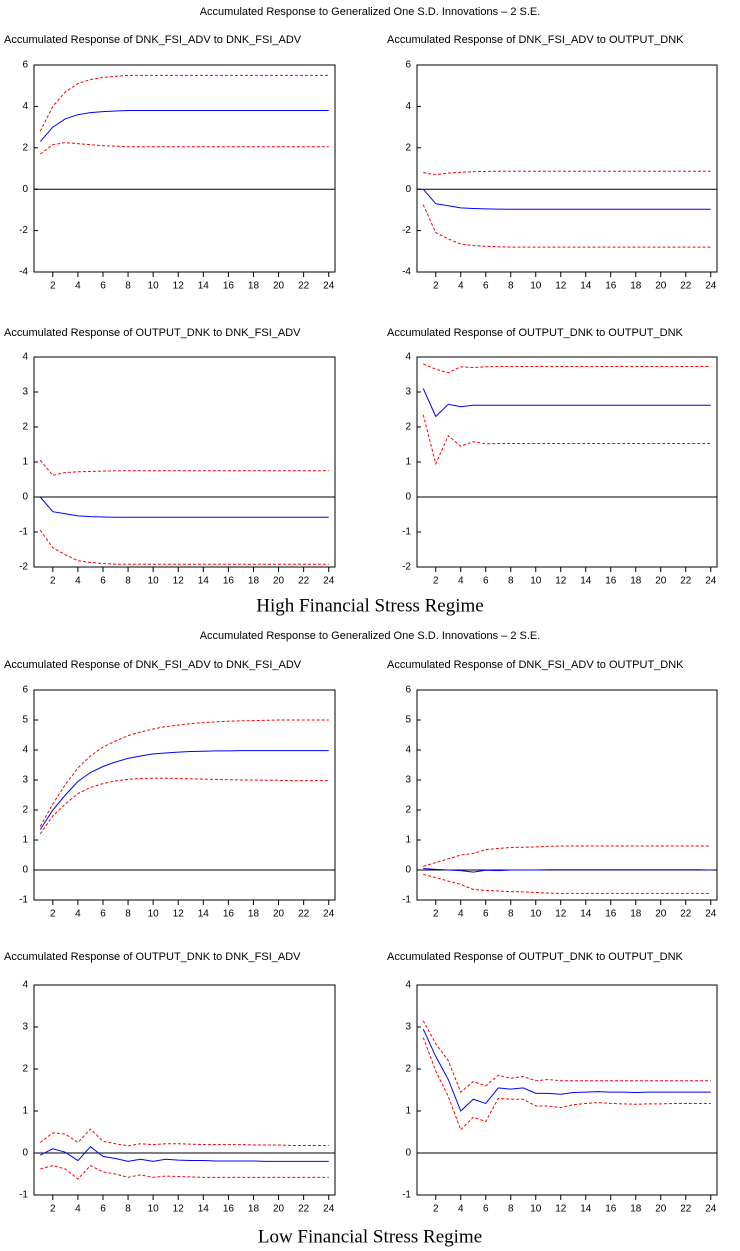 The height and width of the screenshot is (1251, 740). Describe the element at coordinates (25, 720) in the screenshot. I see `y-tick-label: 5` at that location.